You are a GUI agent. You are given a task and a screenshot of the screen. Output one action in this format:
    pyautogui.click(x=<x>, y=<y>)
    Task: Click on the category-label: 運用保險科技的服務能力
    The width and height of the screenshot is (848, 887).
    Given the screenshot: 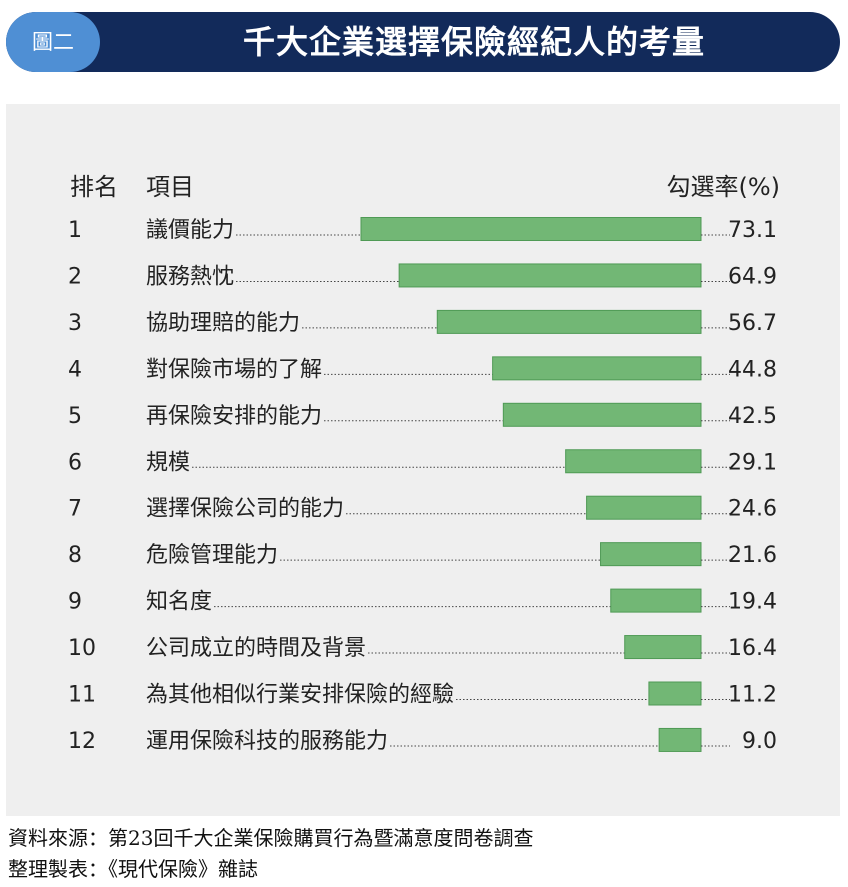 What is the action you would take?
    pyautogui.click(x=267, y=741)
    